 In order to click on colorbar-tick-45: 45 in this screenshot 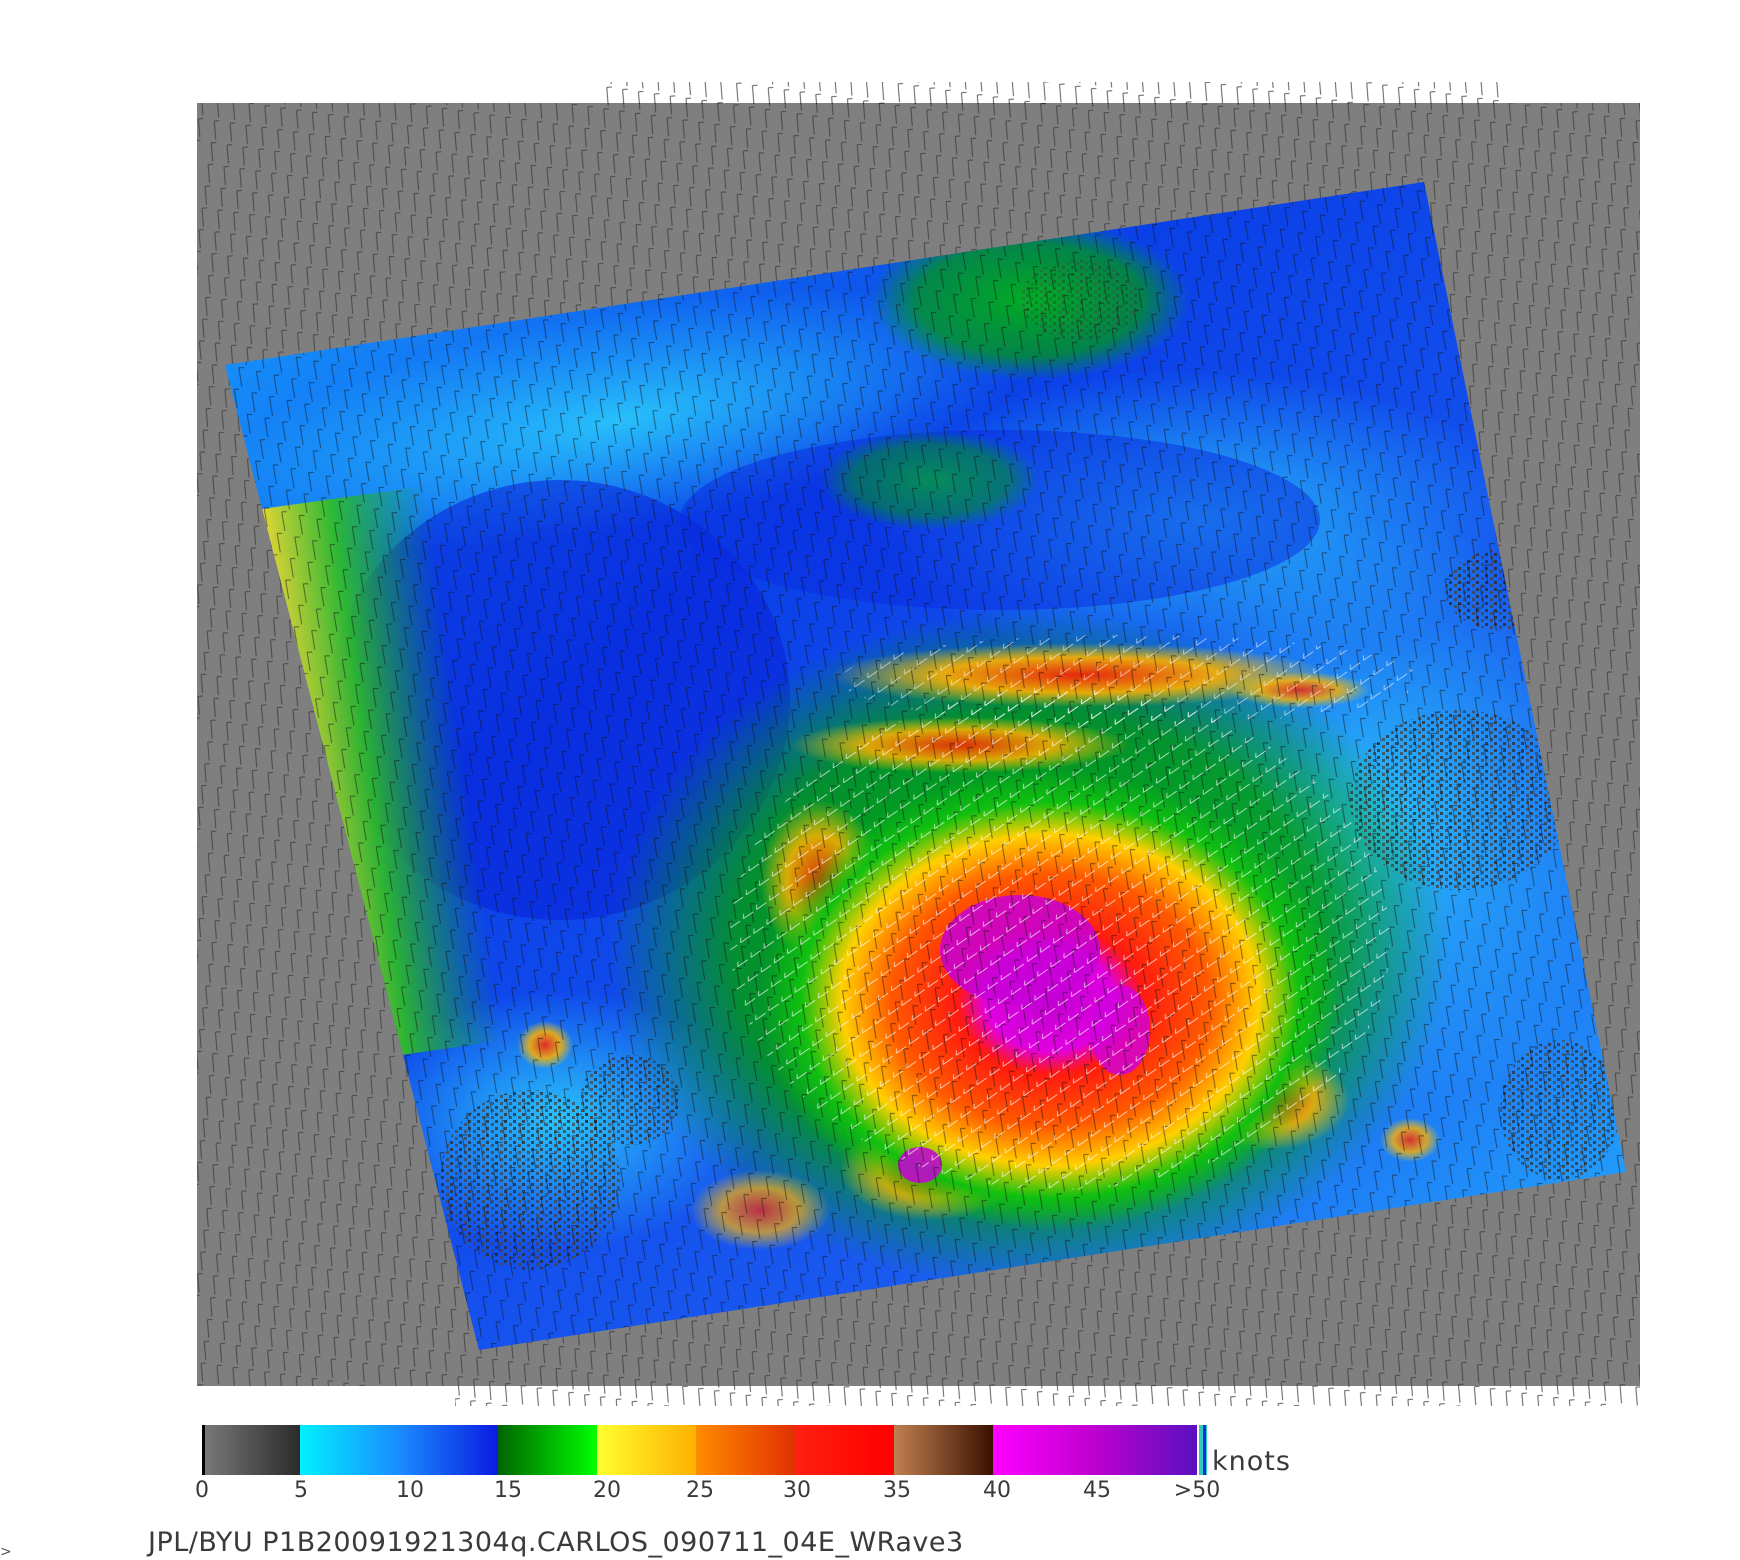, I will do `click(1097, 1490)`.